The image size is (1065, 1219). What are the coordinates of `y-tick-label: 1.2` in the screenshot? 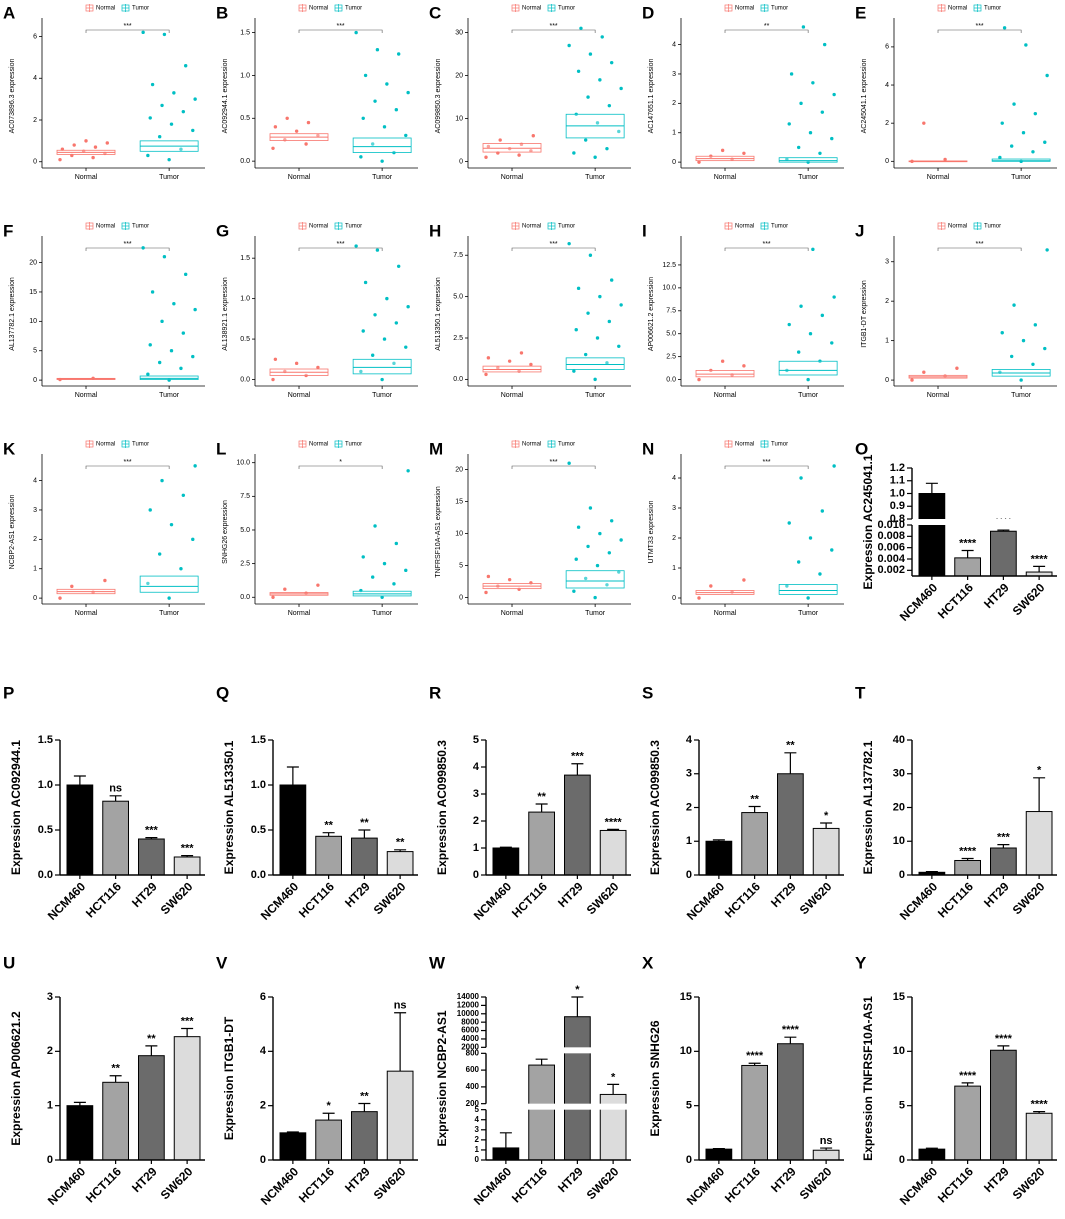 It's located at (897, 468).